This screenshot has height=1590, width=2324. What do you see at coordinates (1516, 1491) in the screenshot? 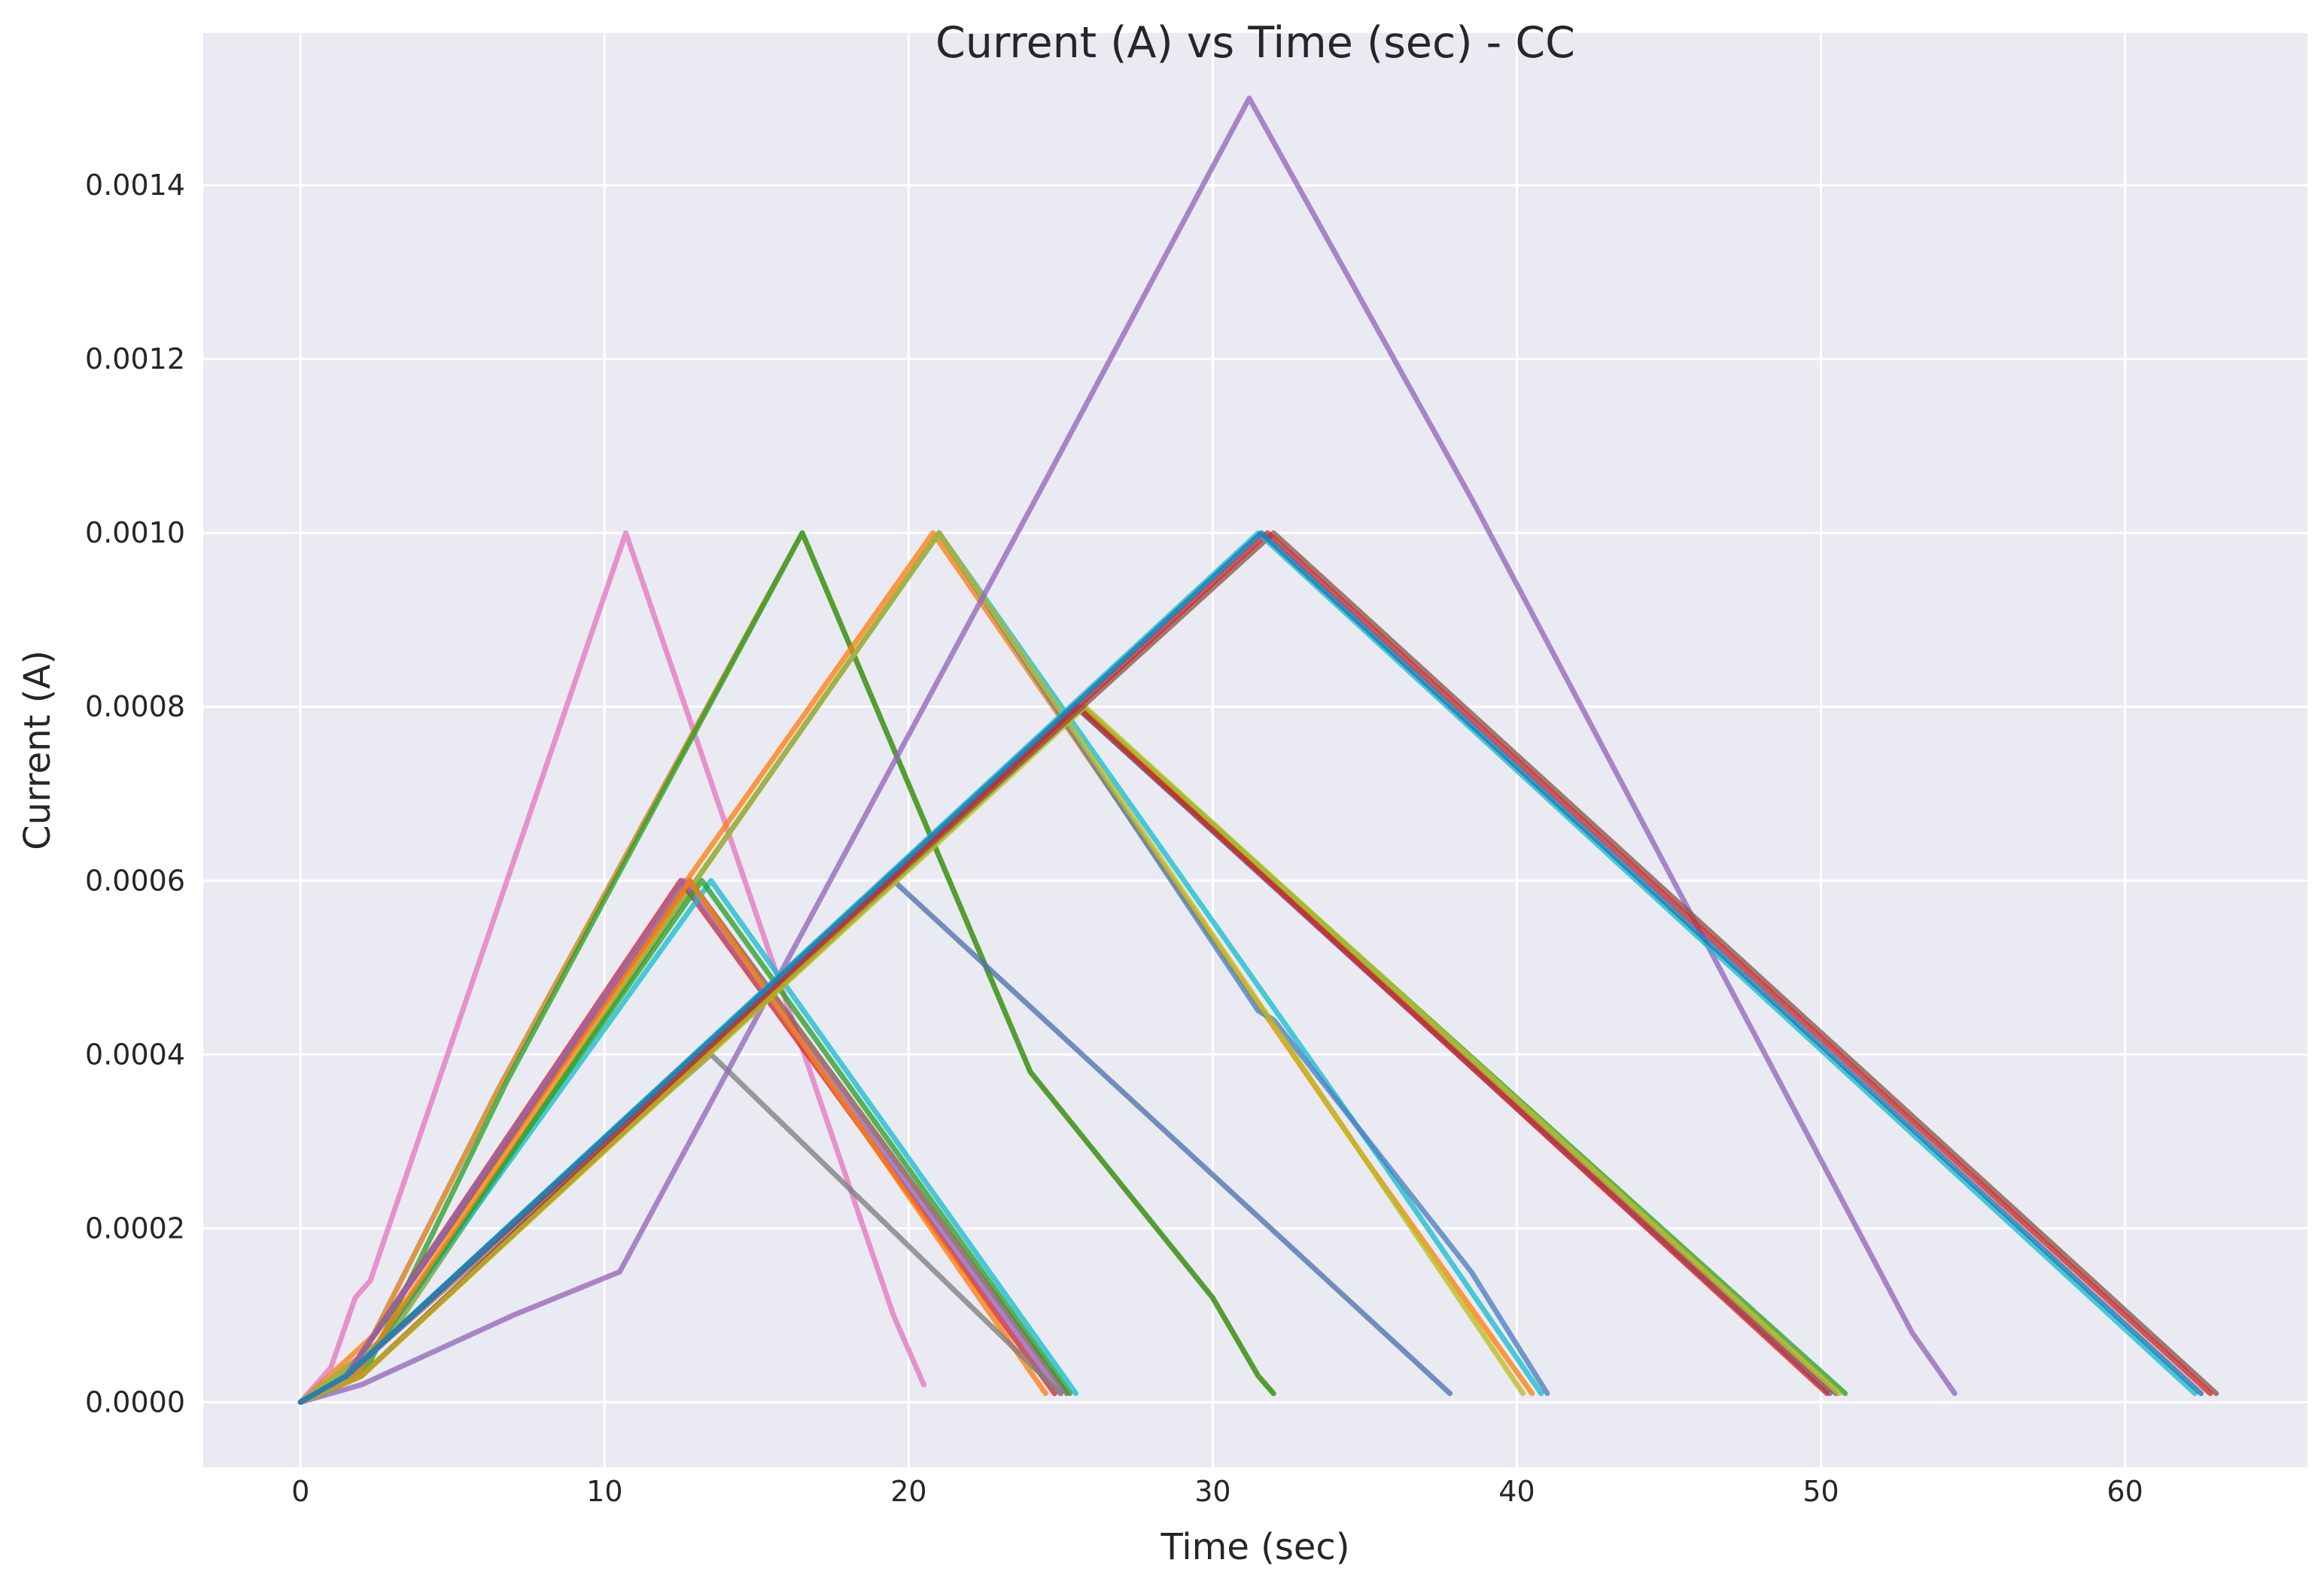
I see `x-tick-label: 40` at bounding box center [1516, 1491].